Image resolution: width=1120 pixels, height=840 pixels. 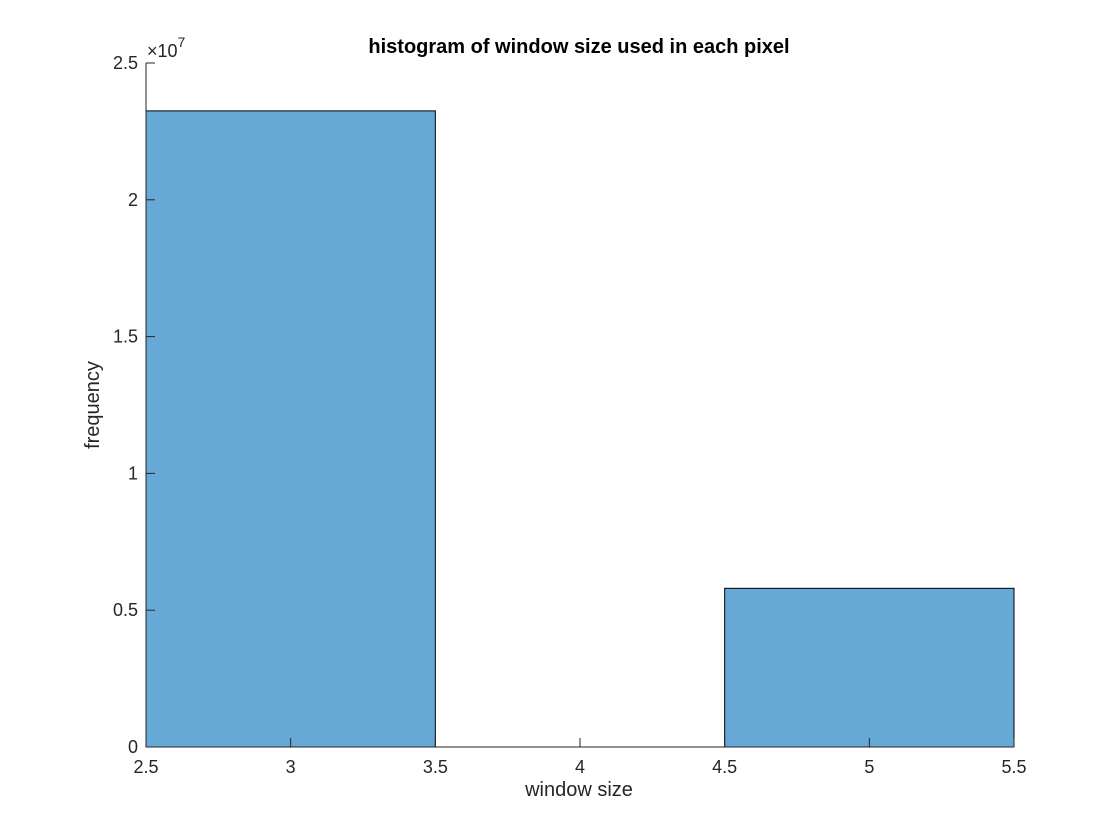 I want to click on y-axis-exponent: ×10⁷, so click(x=166, y=47).